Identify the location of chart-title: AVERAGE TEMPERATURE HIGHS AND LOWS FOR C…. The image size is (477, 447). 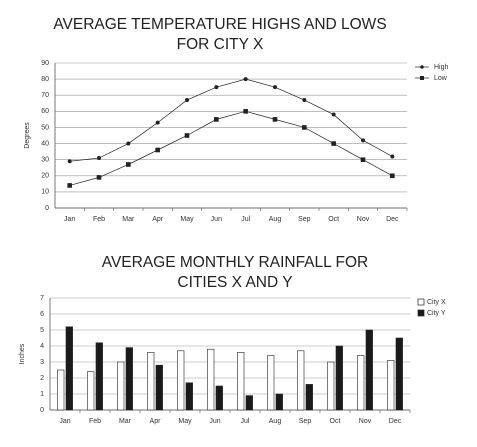
(220, 34).